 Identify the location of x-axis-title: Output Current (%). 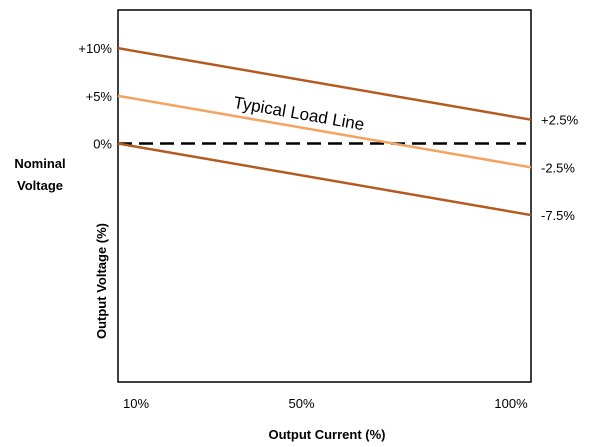
(327, 434).